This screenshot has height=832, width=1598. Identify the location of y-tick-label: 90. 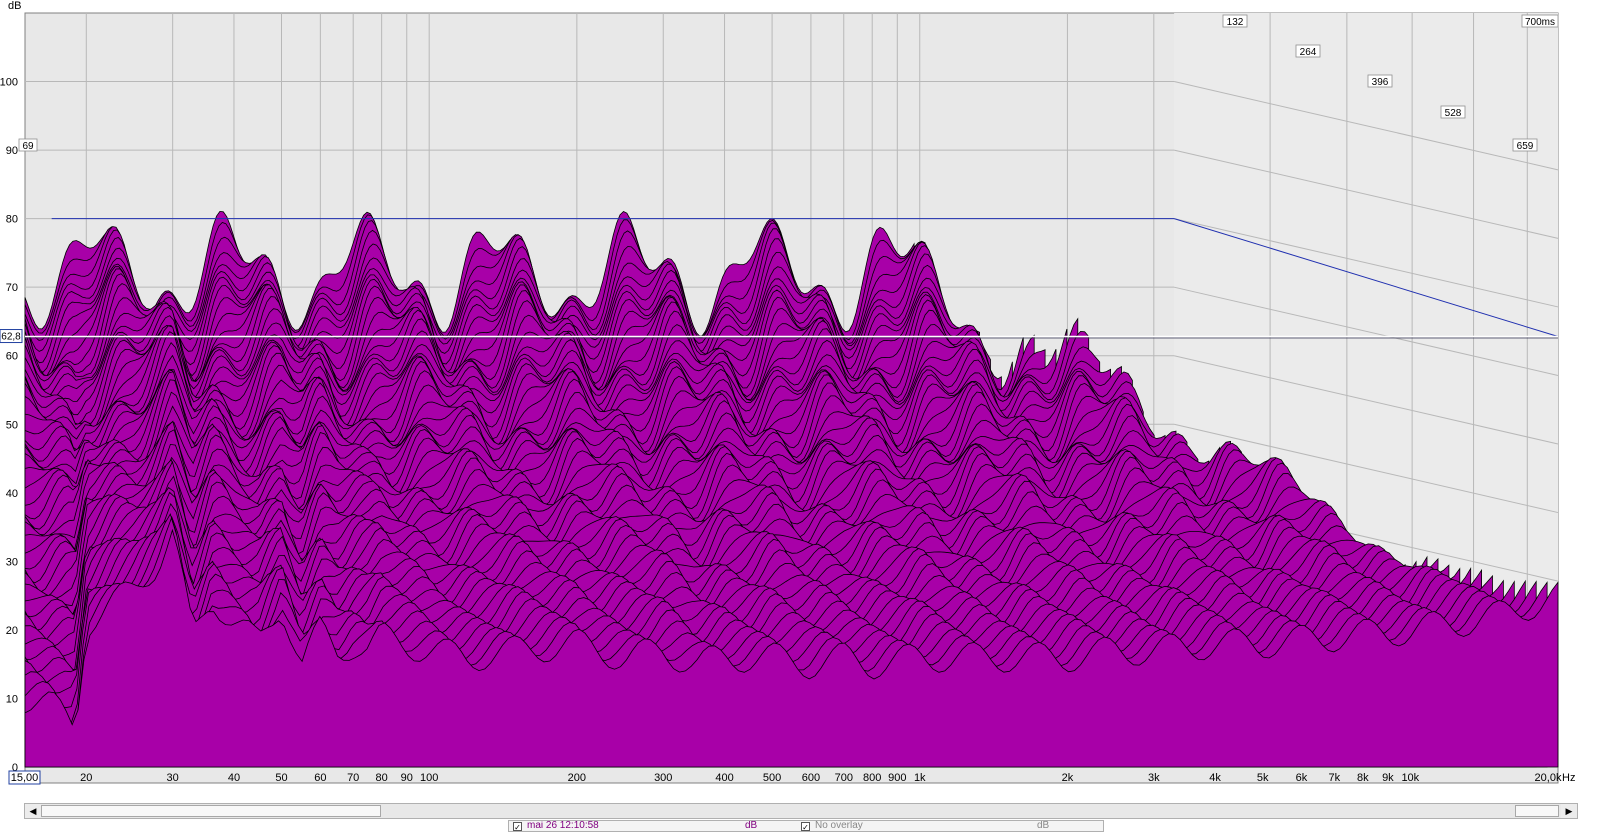
(12, 151).